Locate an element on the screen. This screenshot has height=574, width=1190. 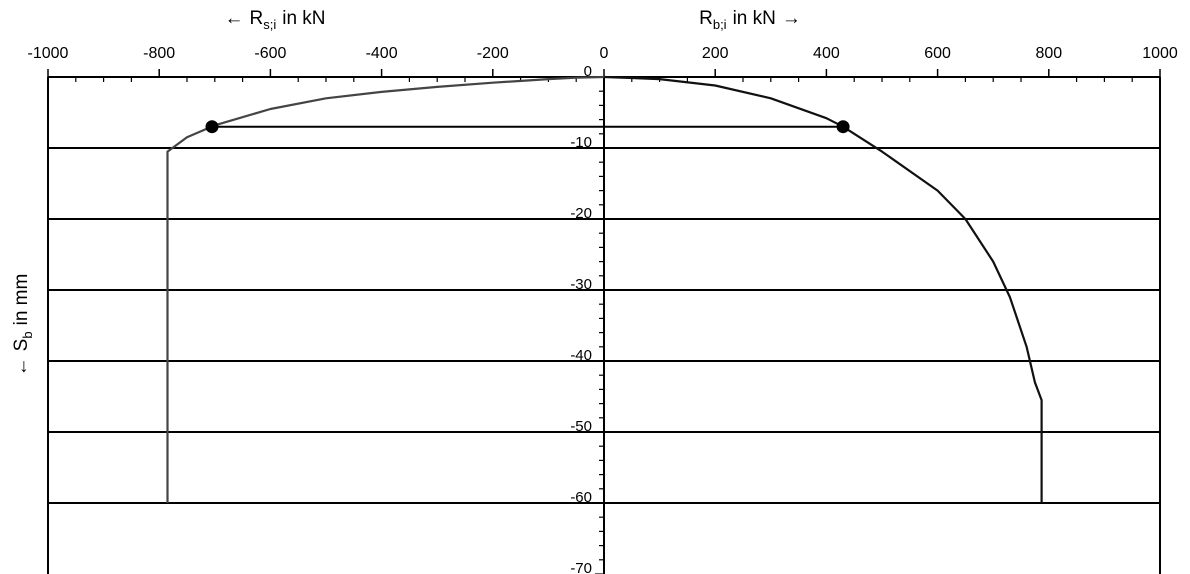
right-axis-title: Rb;i in kN → is located at coordinates (750, 20).